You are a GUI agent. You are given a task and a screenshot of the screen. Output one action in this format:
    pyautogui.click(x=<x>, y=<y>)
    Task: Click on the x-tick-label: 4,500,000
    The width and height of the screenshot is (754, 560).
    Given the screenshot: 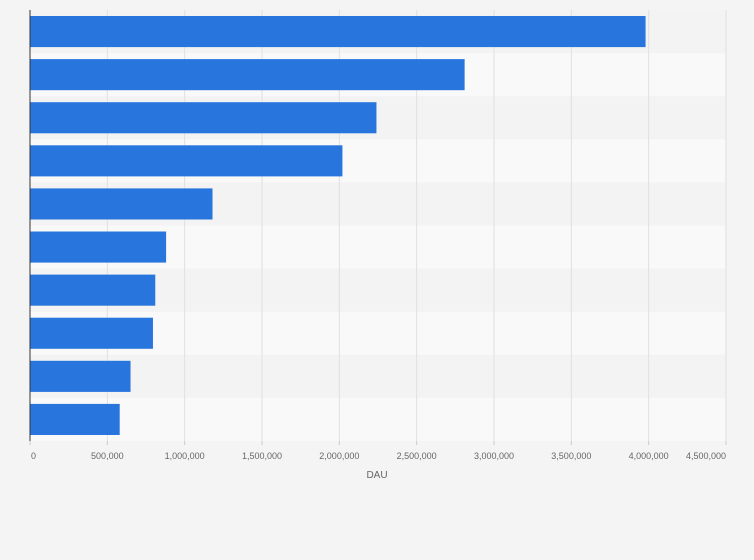 What is the action you would take?
    pyautogui.click(x=706, y=456)
    